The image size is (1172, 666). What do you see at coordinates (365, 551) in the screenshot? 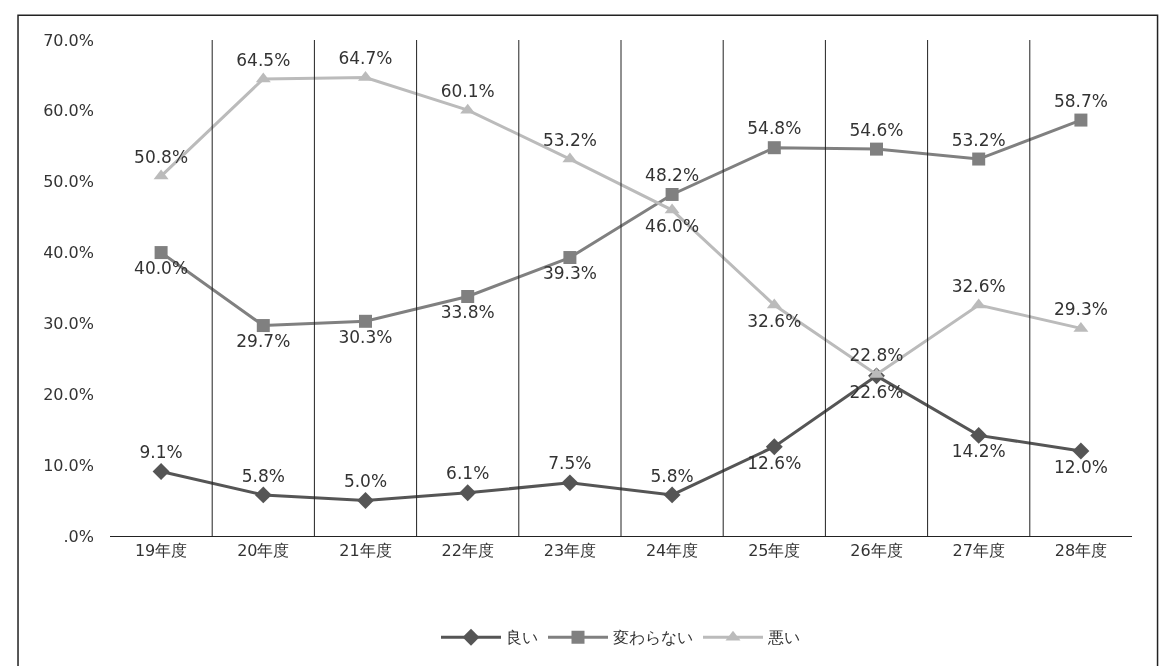
I see `x-tick-label: 21年度` at bounding box center [365, 551].